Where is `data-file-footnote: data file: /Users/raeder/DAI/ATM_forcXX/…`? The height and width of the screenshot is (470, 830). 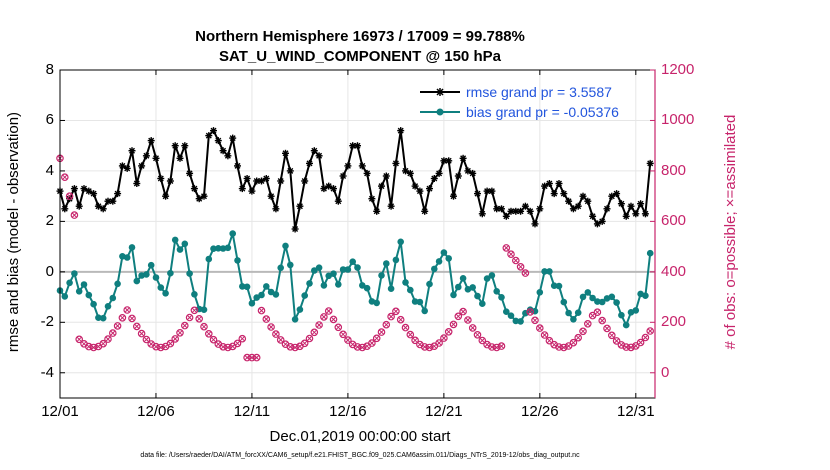 data-file-footnote: data file: /Users/raeder/DAI/ATM_forcXX/… is located at coordinates (360, 455).